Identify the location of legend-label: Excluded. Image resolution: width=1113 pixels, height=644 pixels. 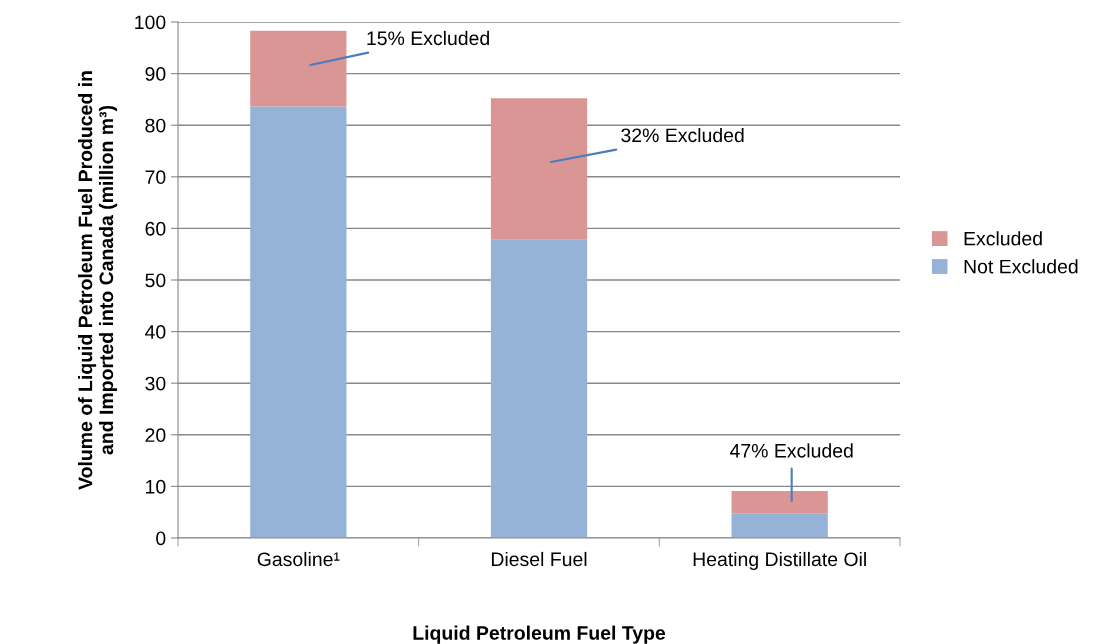
(1003, 238).